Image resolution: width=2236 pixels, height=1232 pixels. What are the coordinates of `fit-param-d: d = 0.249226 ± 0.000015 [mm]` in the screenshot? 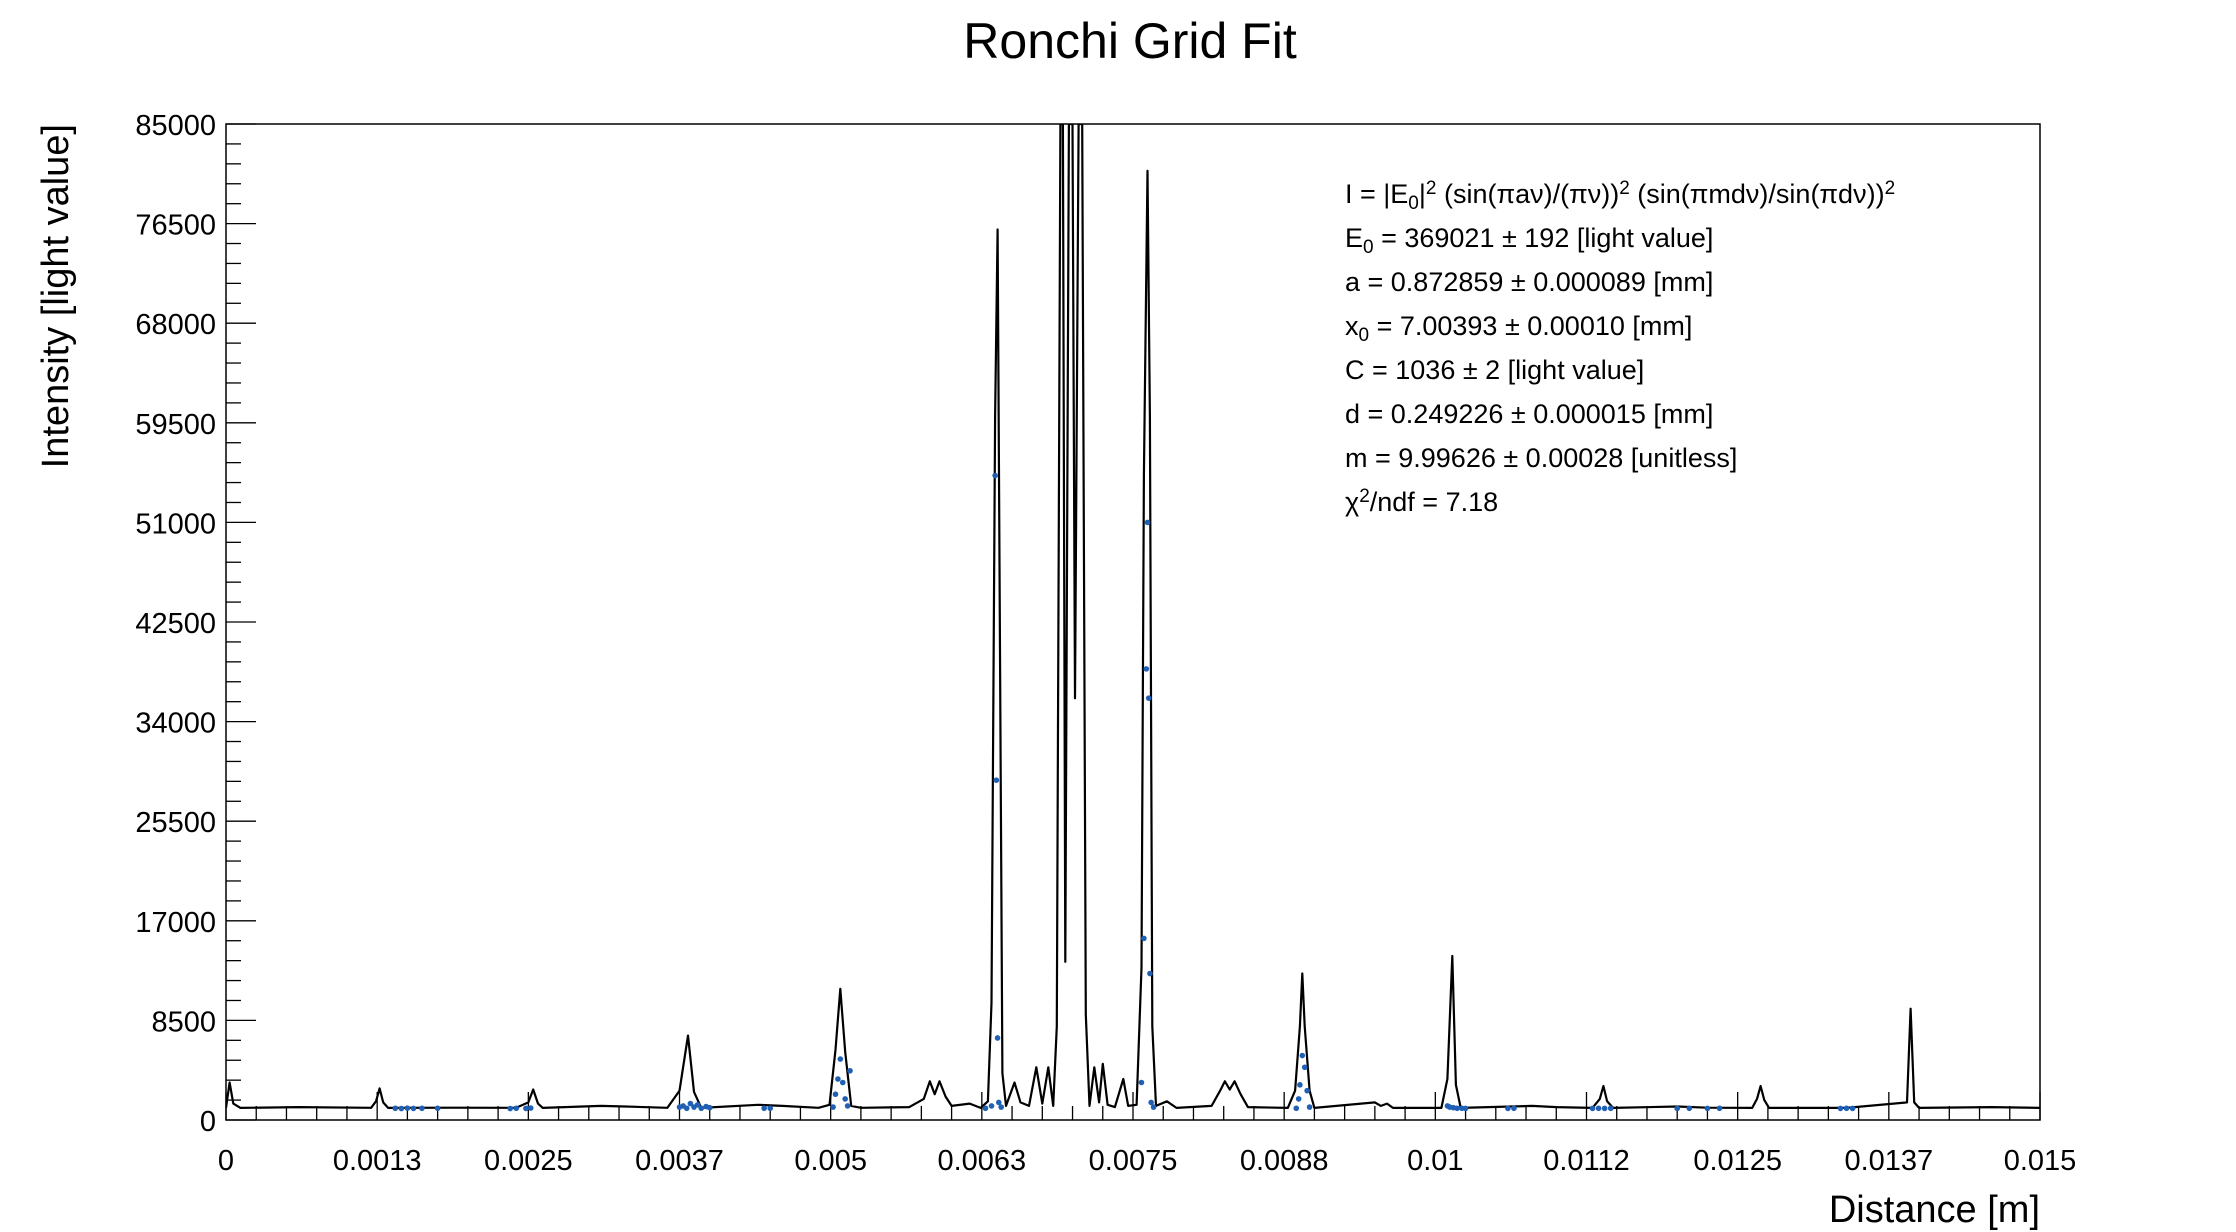 It's located at (1529, 414).